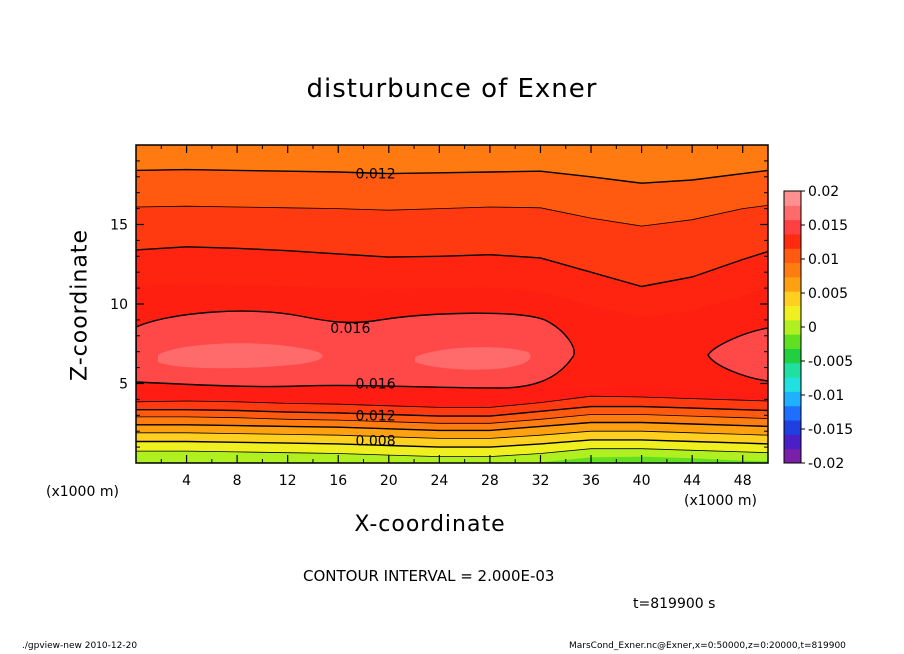 Image resolution: width=904 pixels, height=654 pixels. I want to click on max-region-right, so click(738, 354).